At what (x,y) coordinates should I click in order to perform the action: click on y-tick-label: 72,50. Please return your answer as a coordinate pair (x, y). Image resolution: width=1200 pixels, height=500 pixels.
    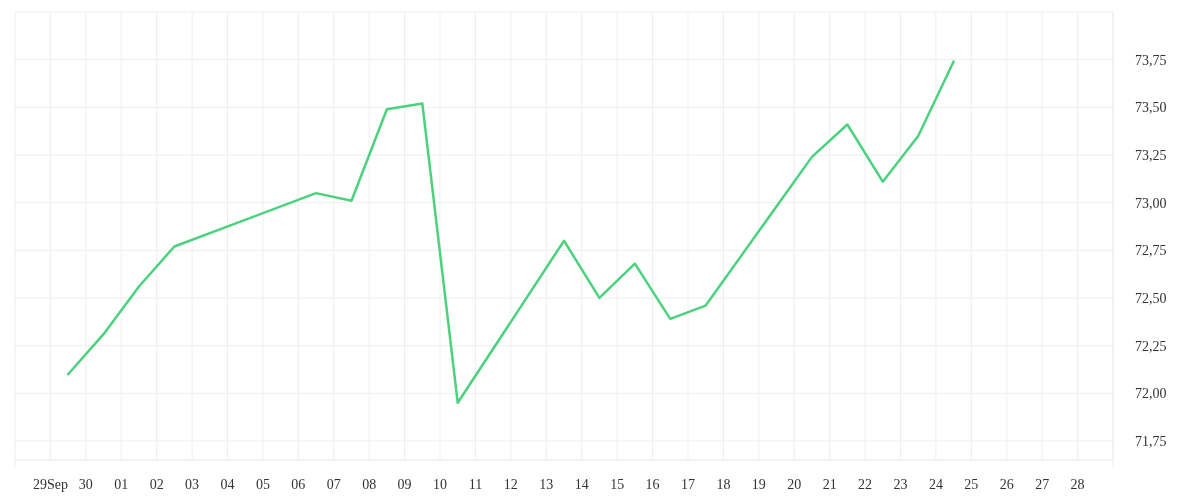
    Looking at the image, I should click on (1151, 298).